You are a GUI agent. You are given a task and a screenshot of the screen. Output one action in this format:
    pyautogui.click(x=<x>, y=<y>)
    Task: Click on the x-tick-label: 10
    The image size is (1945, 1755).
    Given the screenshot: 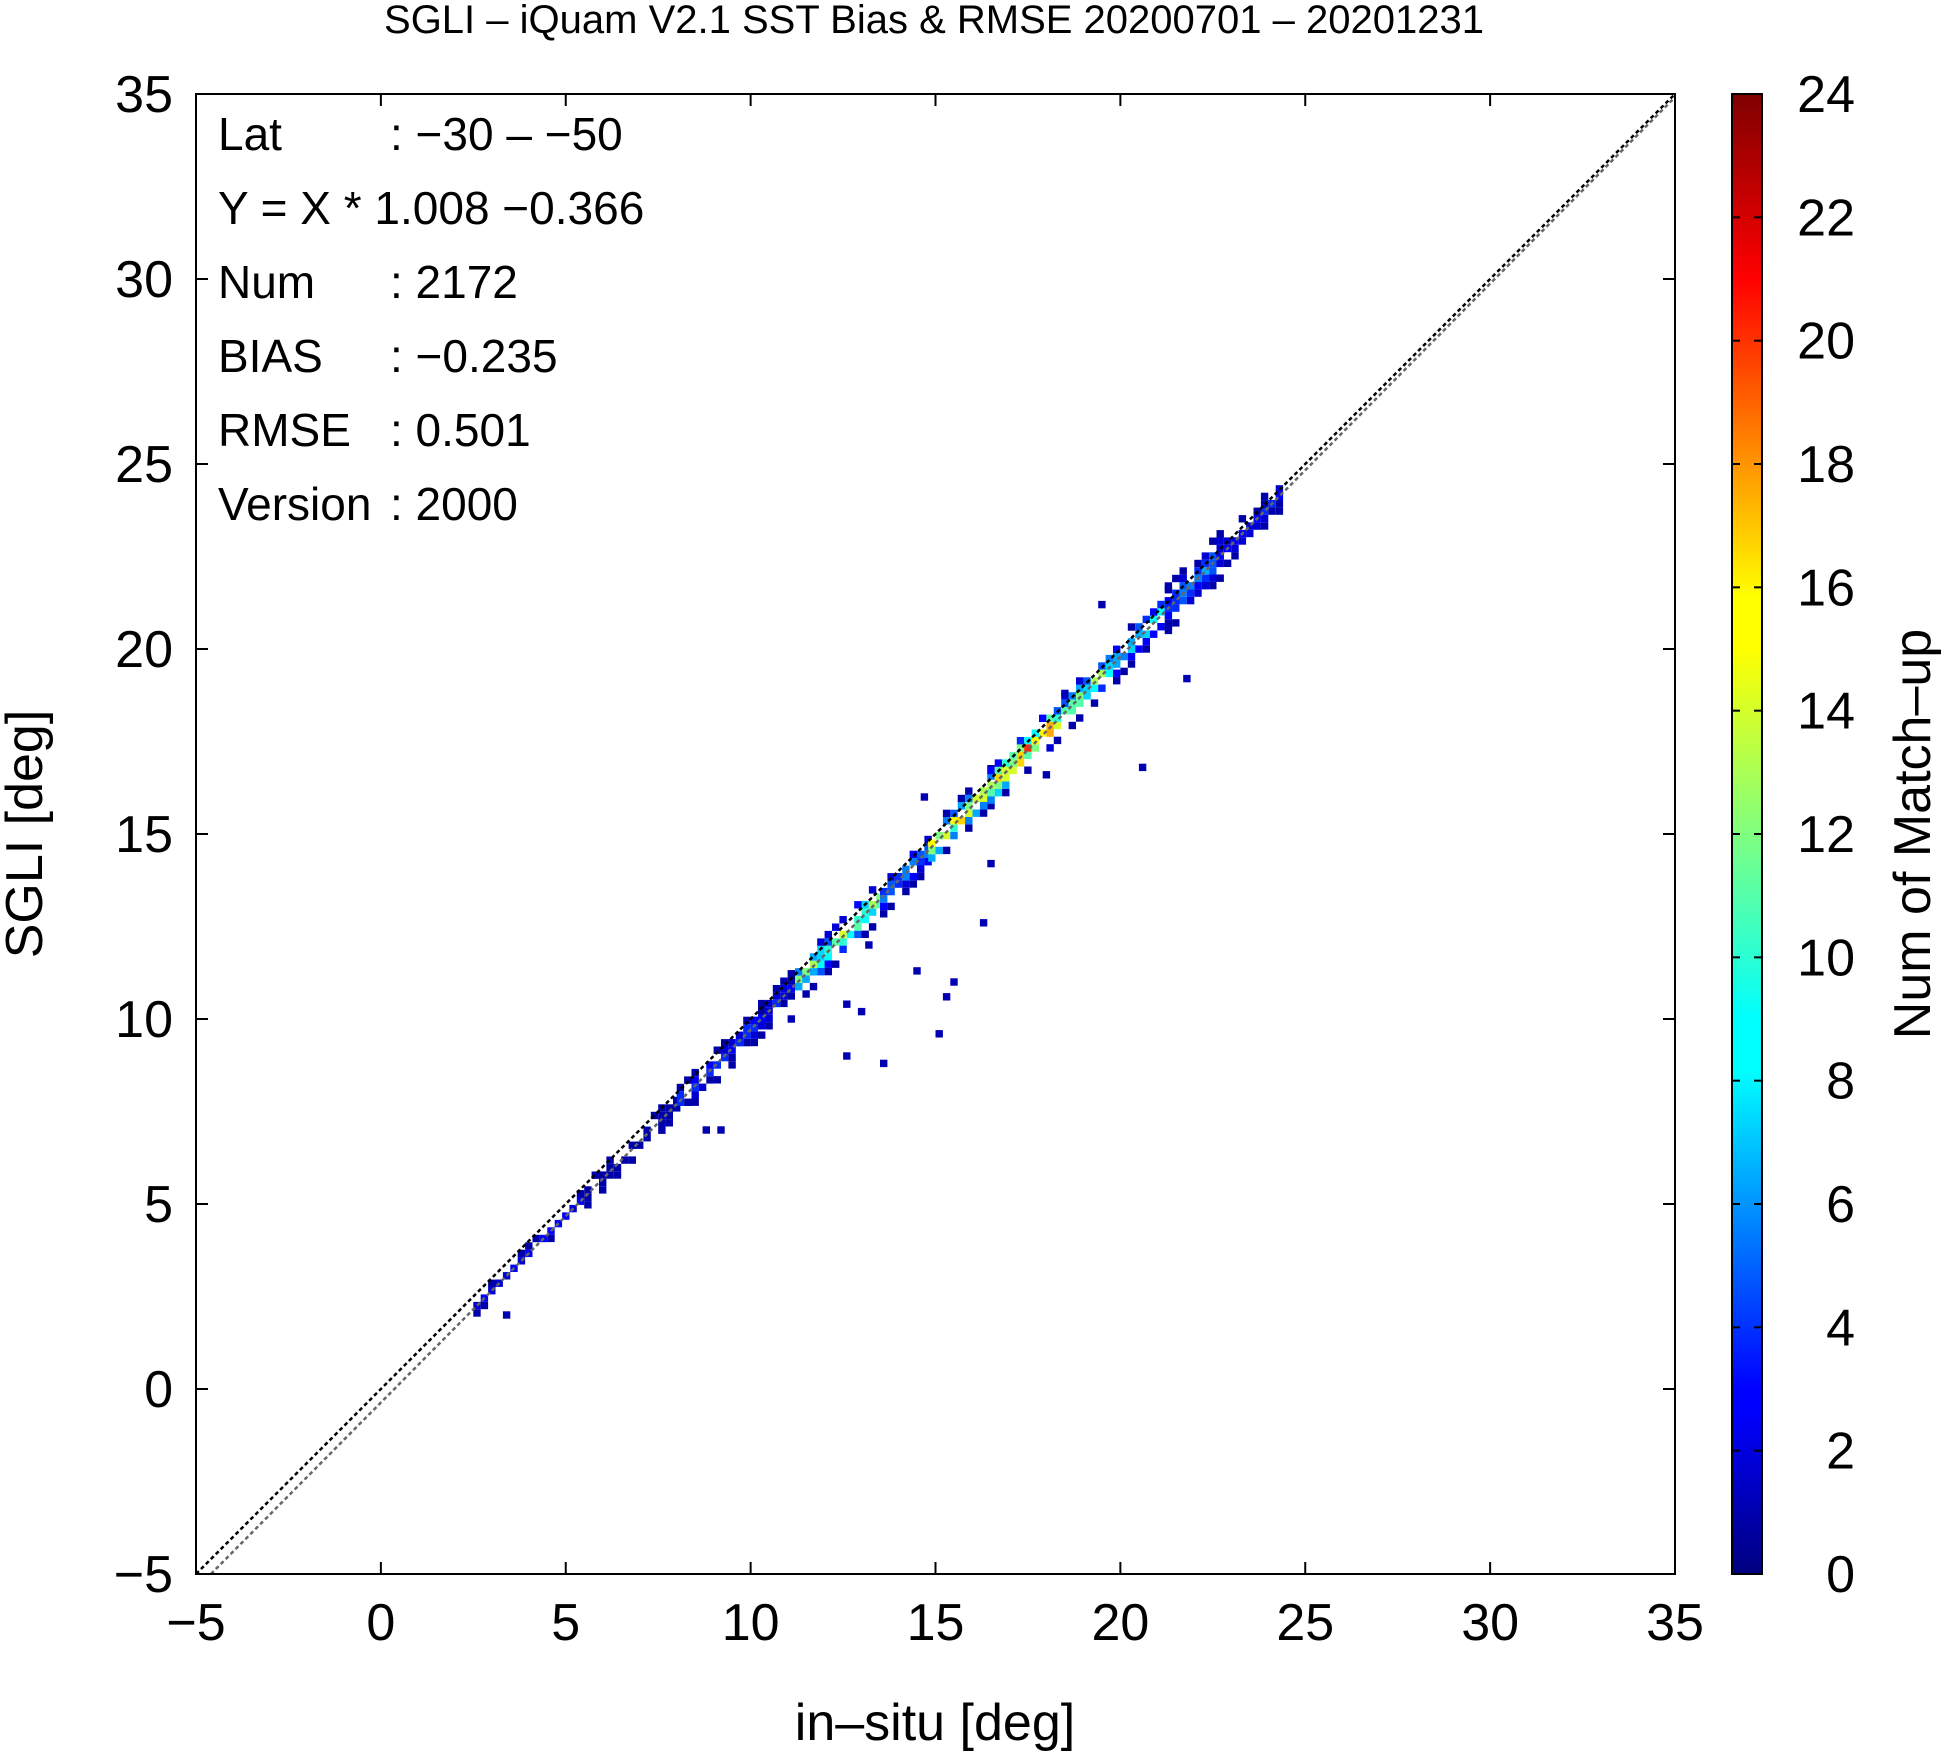 What is the action you would take?
    pyautogui.click(x=751, y=1623)
    